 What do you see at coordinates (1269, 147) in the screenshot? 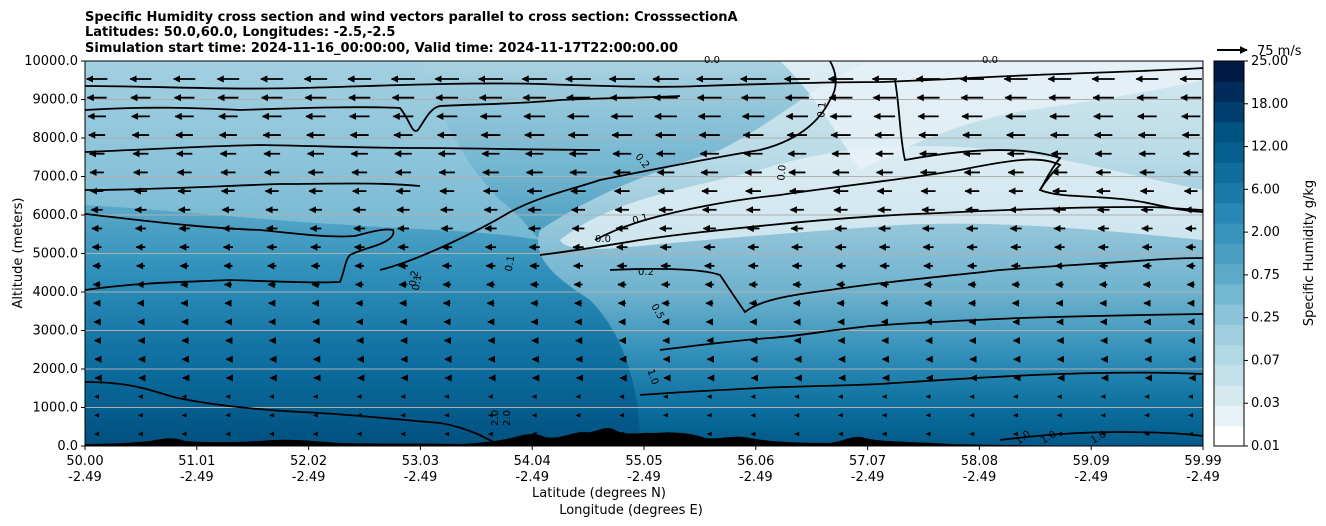
I see `colorbar-tick-label: 12.00` at bounding box center [1269, 147].